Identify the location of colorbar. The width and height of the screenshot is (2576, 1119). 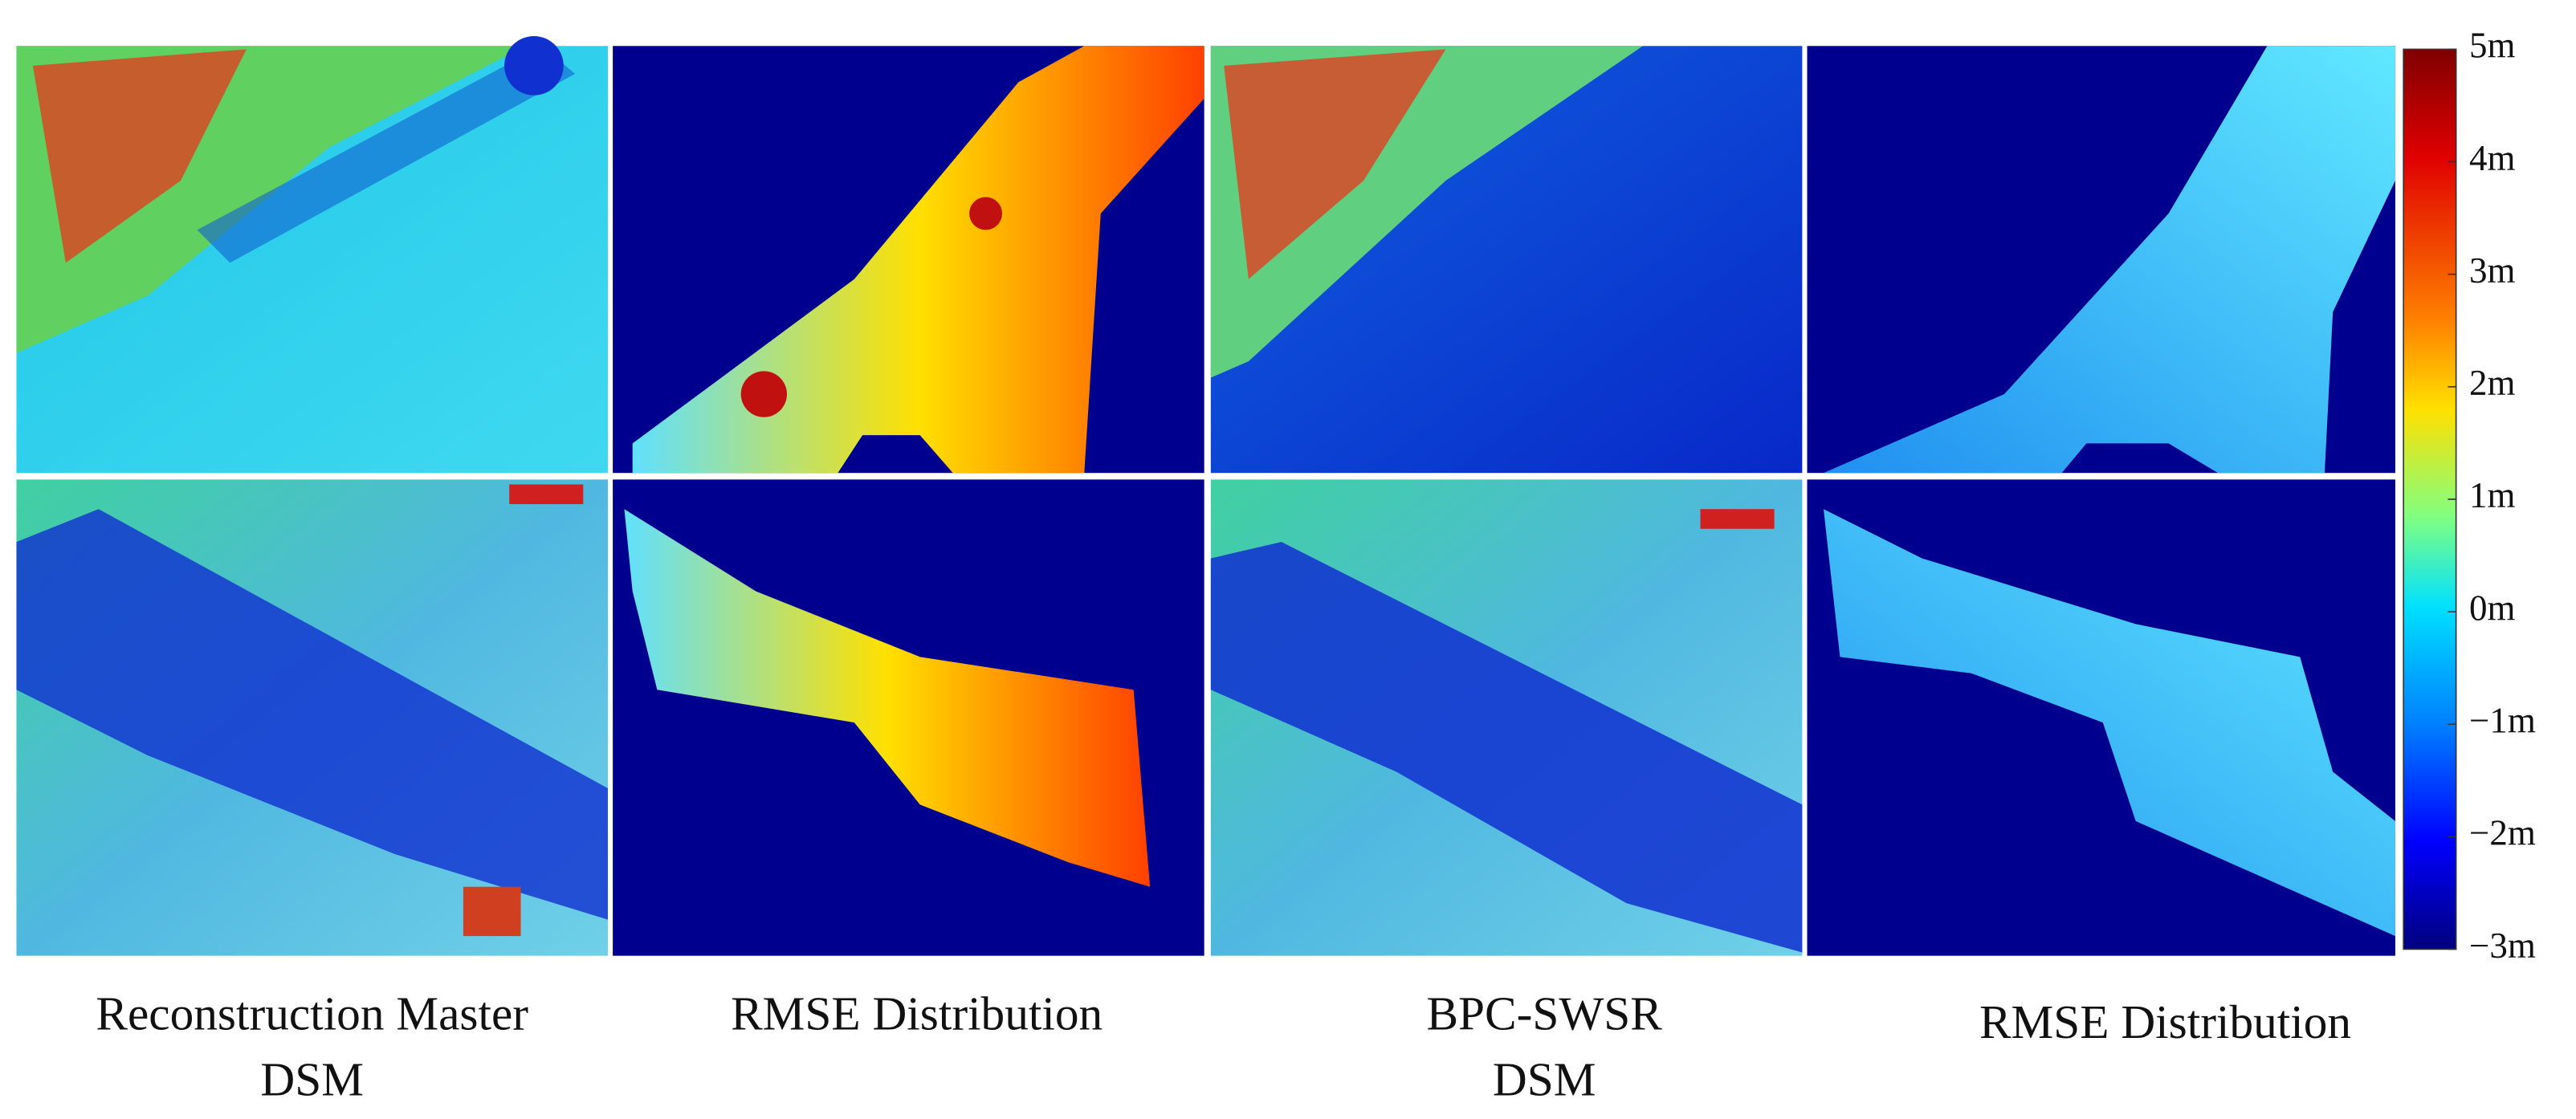
(2430, 499).